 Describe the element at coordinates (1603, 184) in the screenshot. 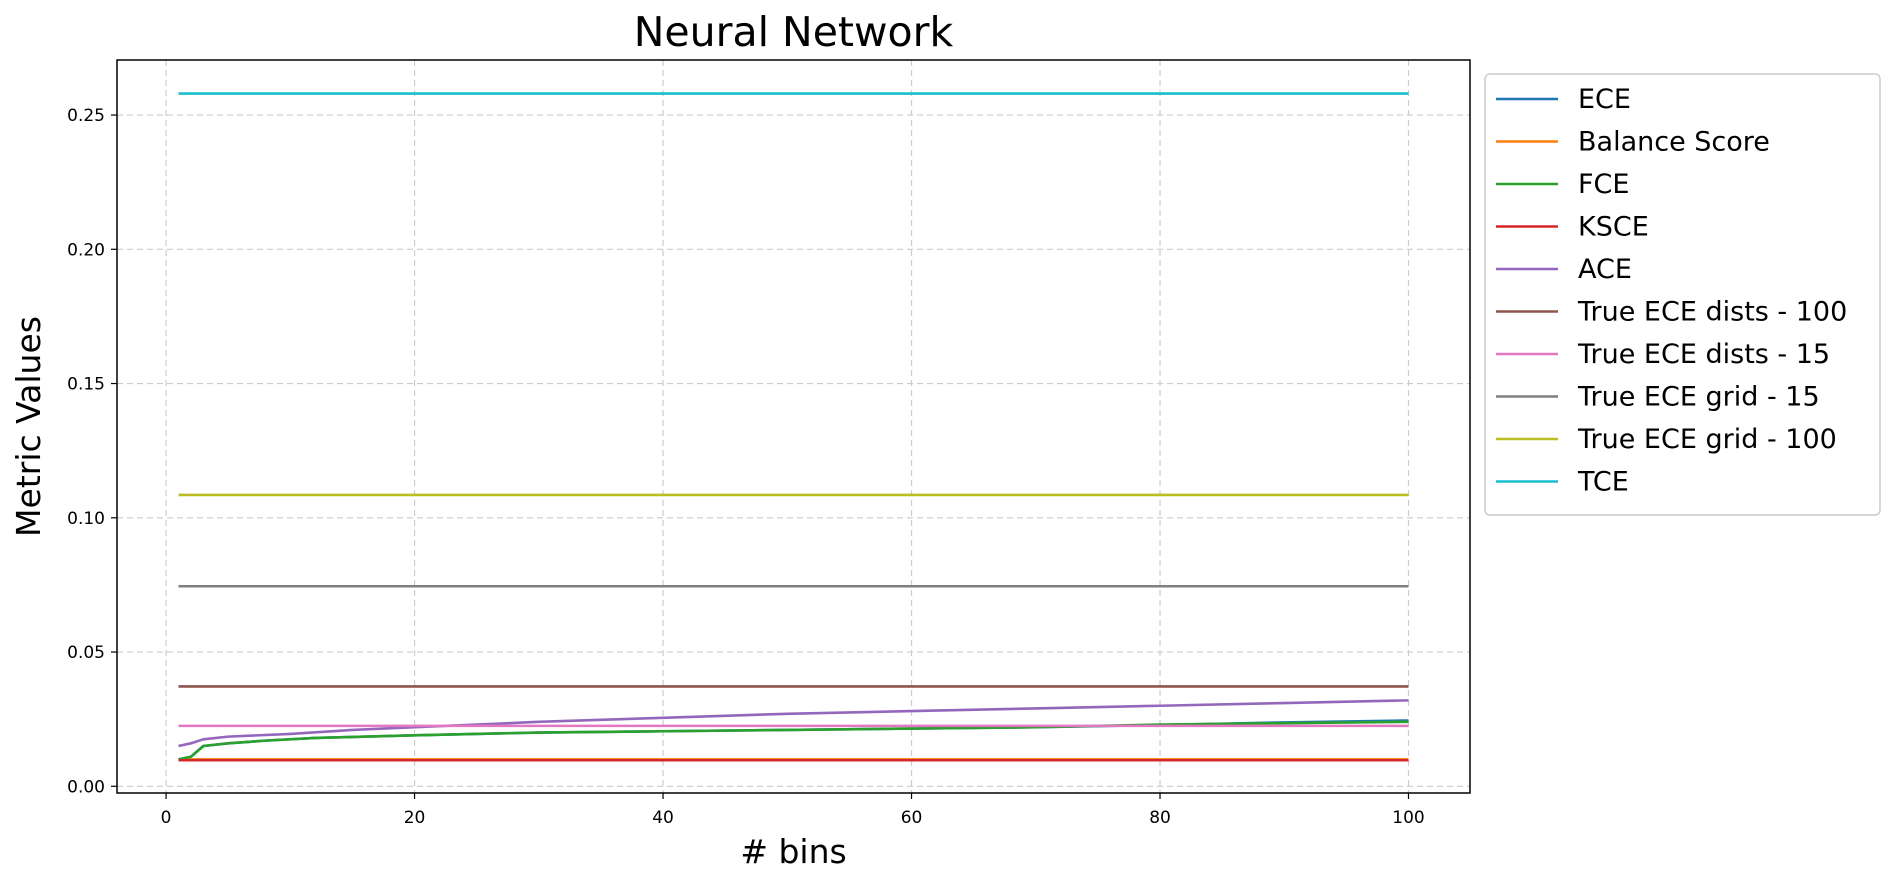

I see `legend-label: FCE` at that location.